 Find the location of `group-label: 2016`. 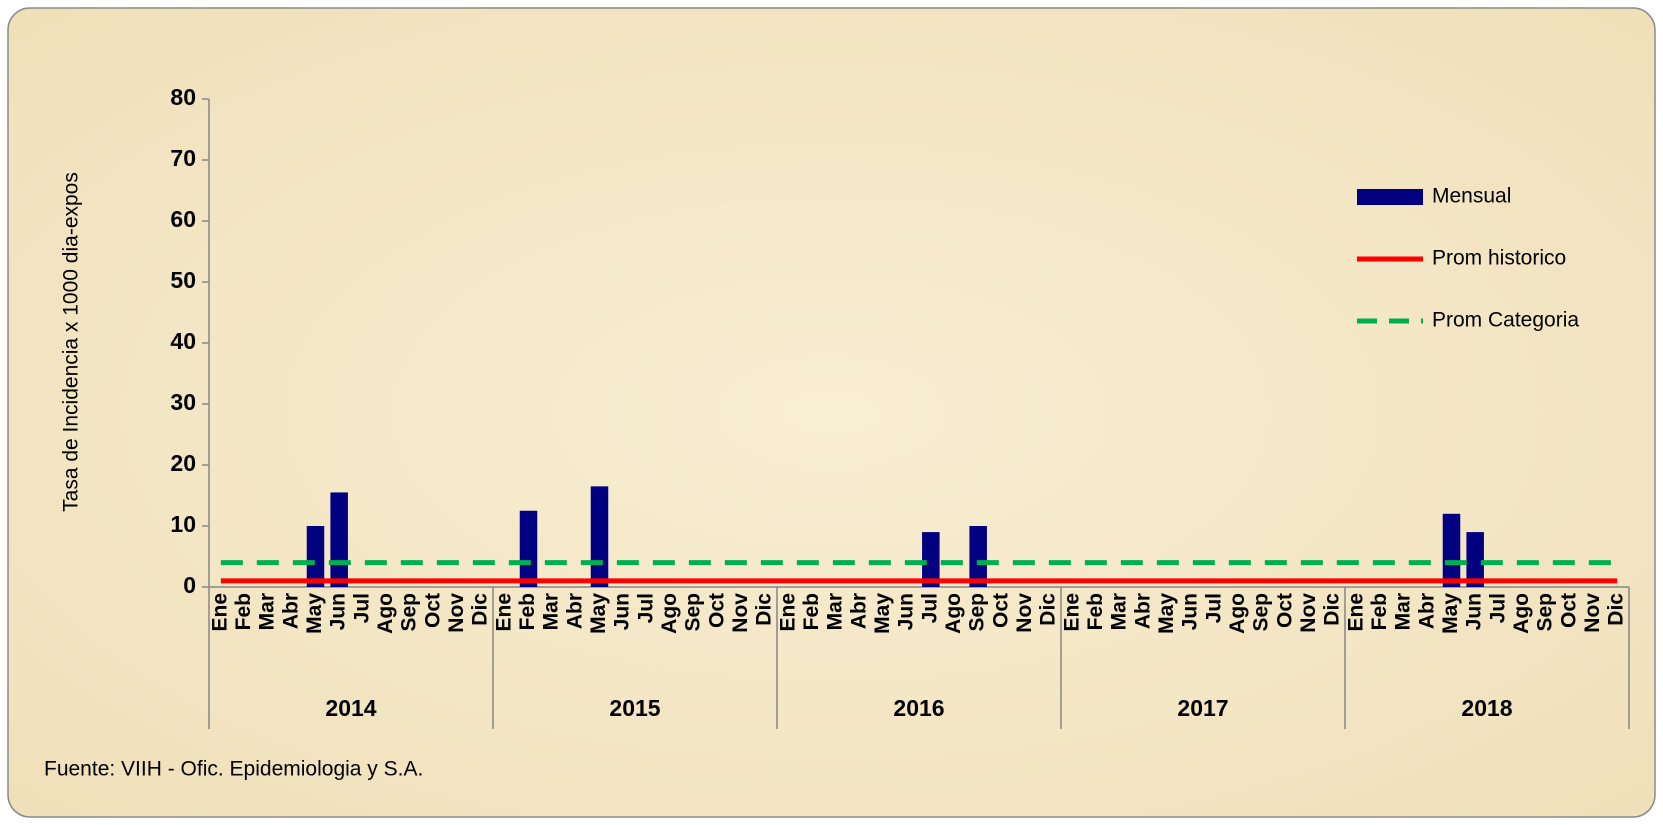

group-label: 2016 is located at coordinates (918, 708).